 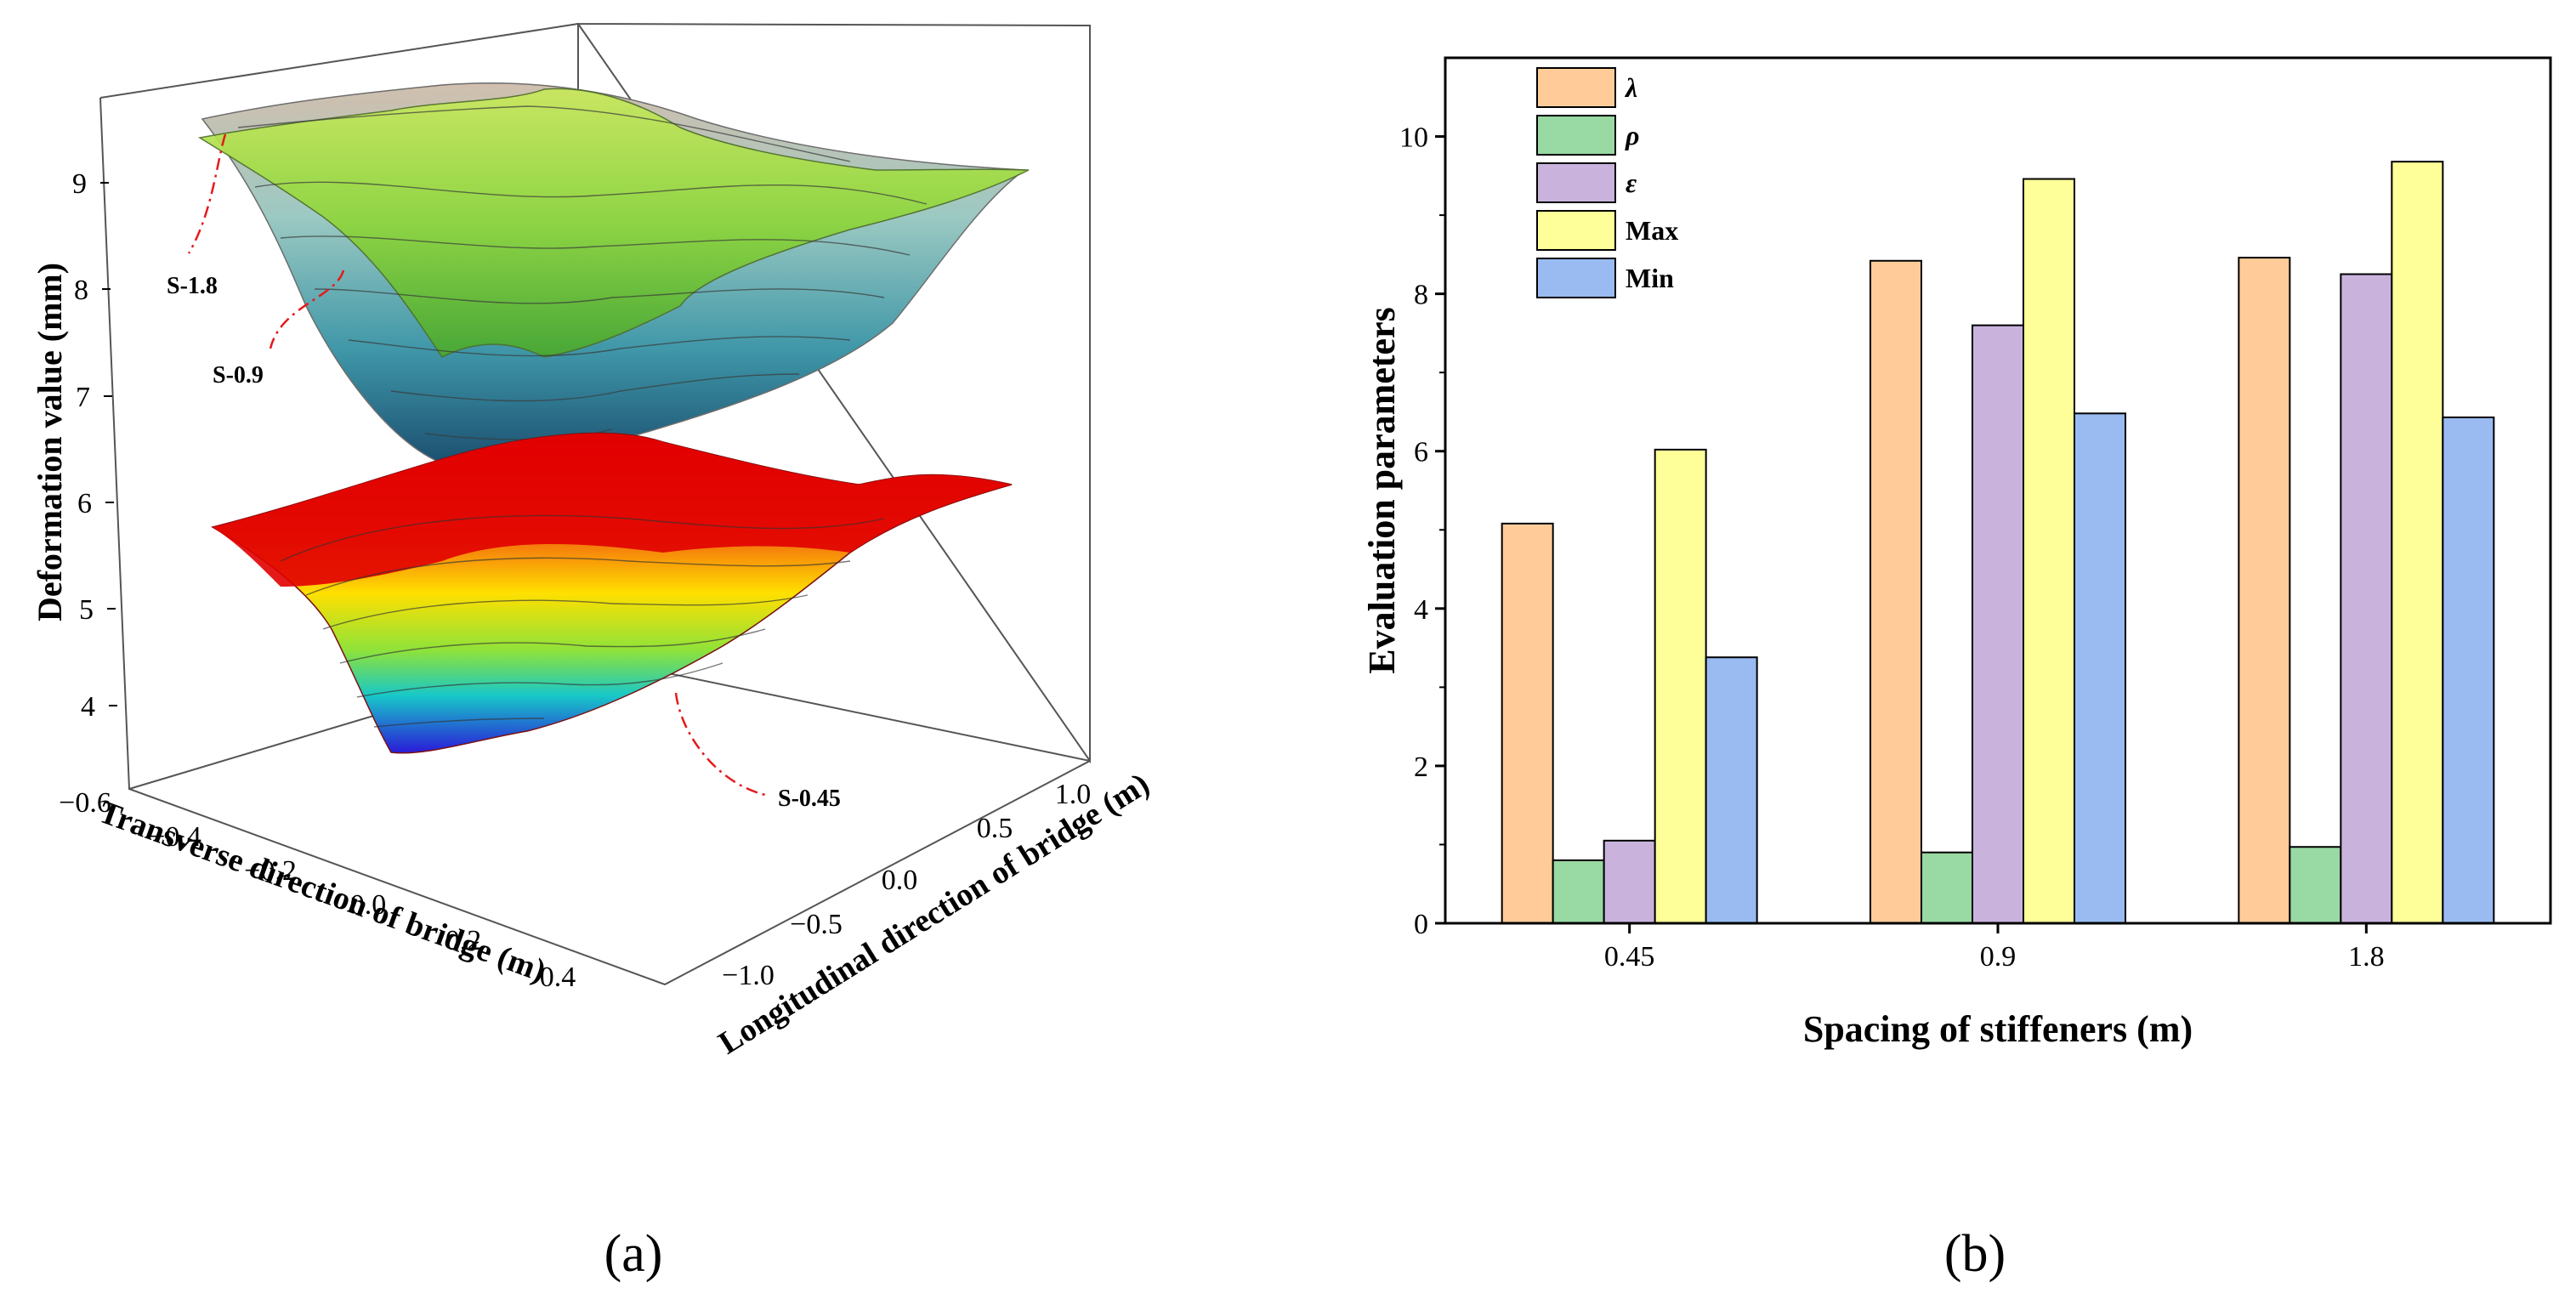 I want to click on bar-ρ-0.9, so click(x=1947, y=888).